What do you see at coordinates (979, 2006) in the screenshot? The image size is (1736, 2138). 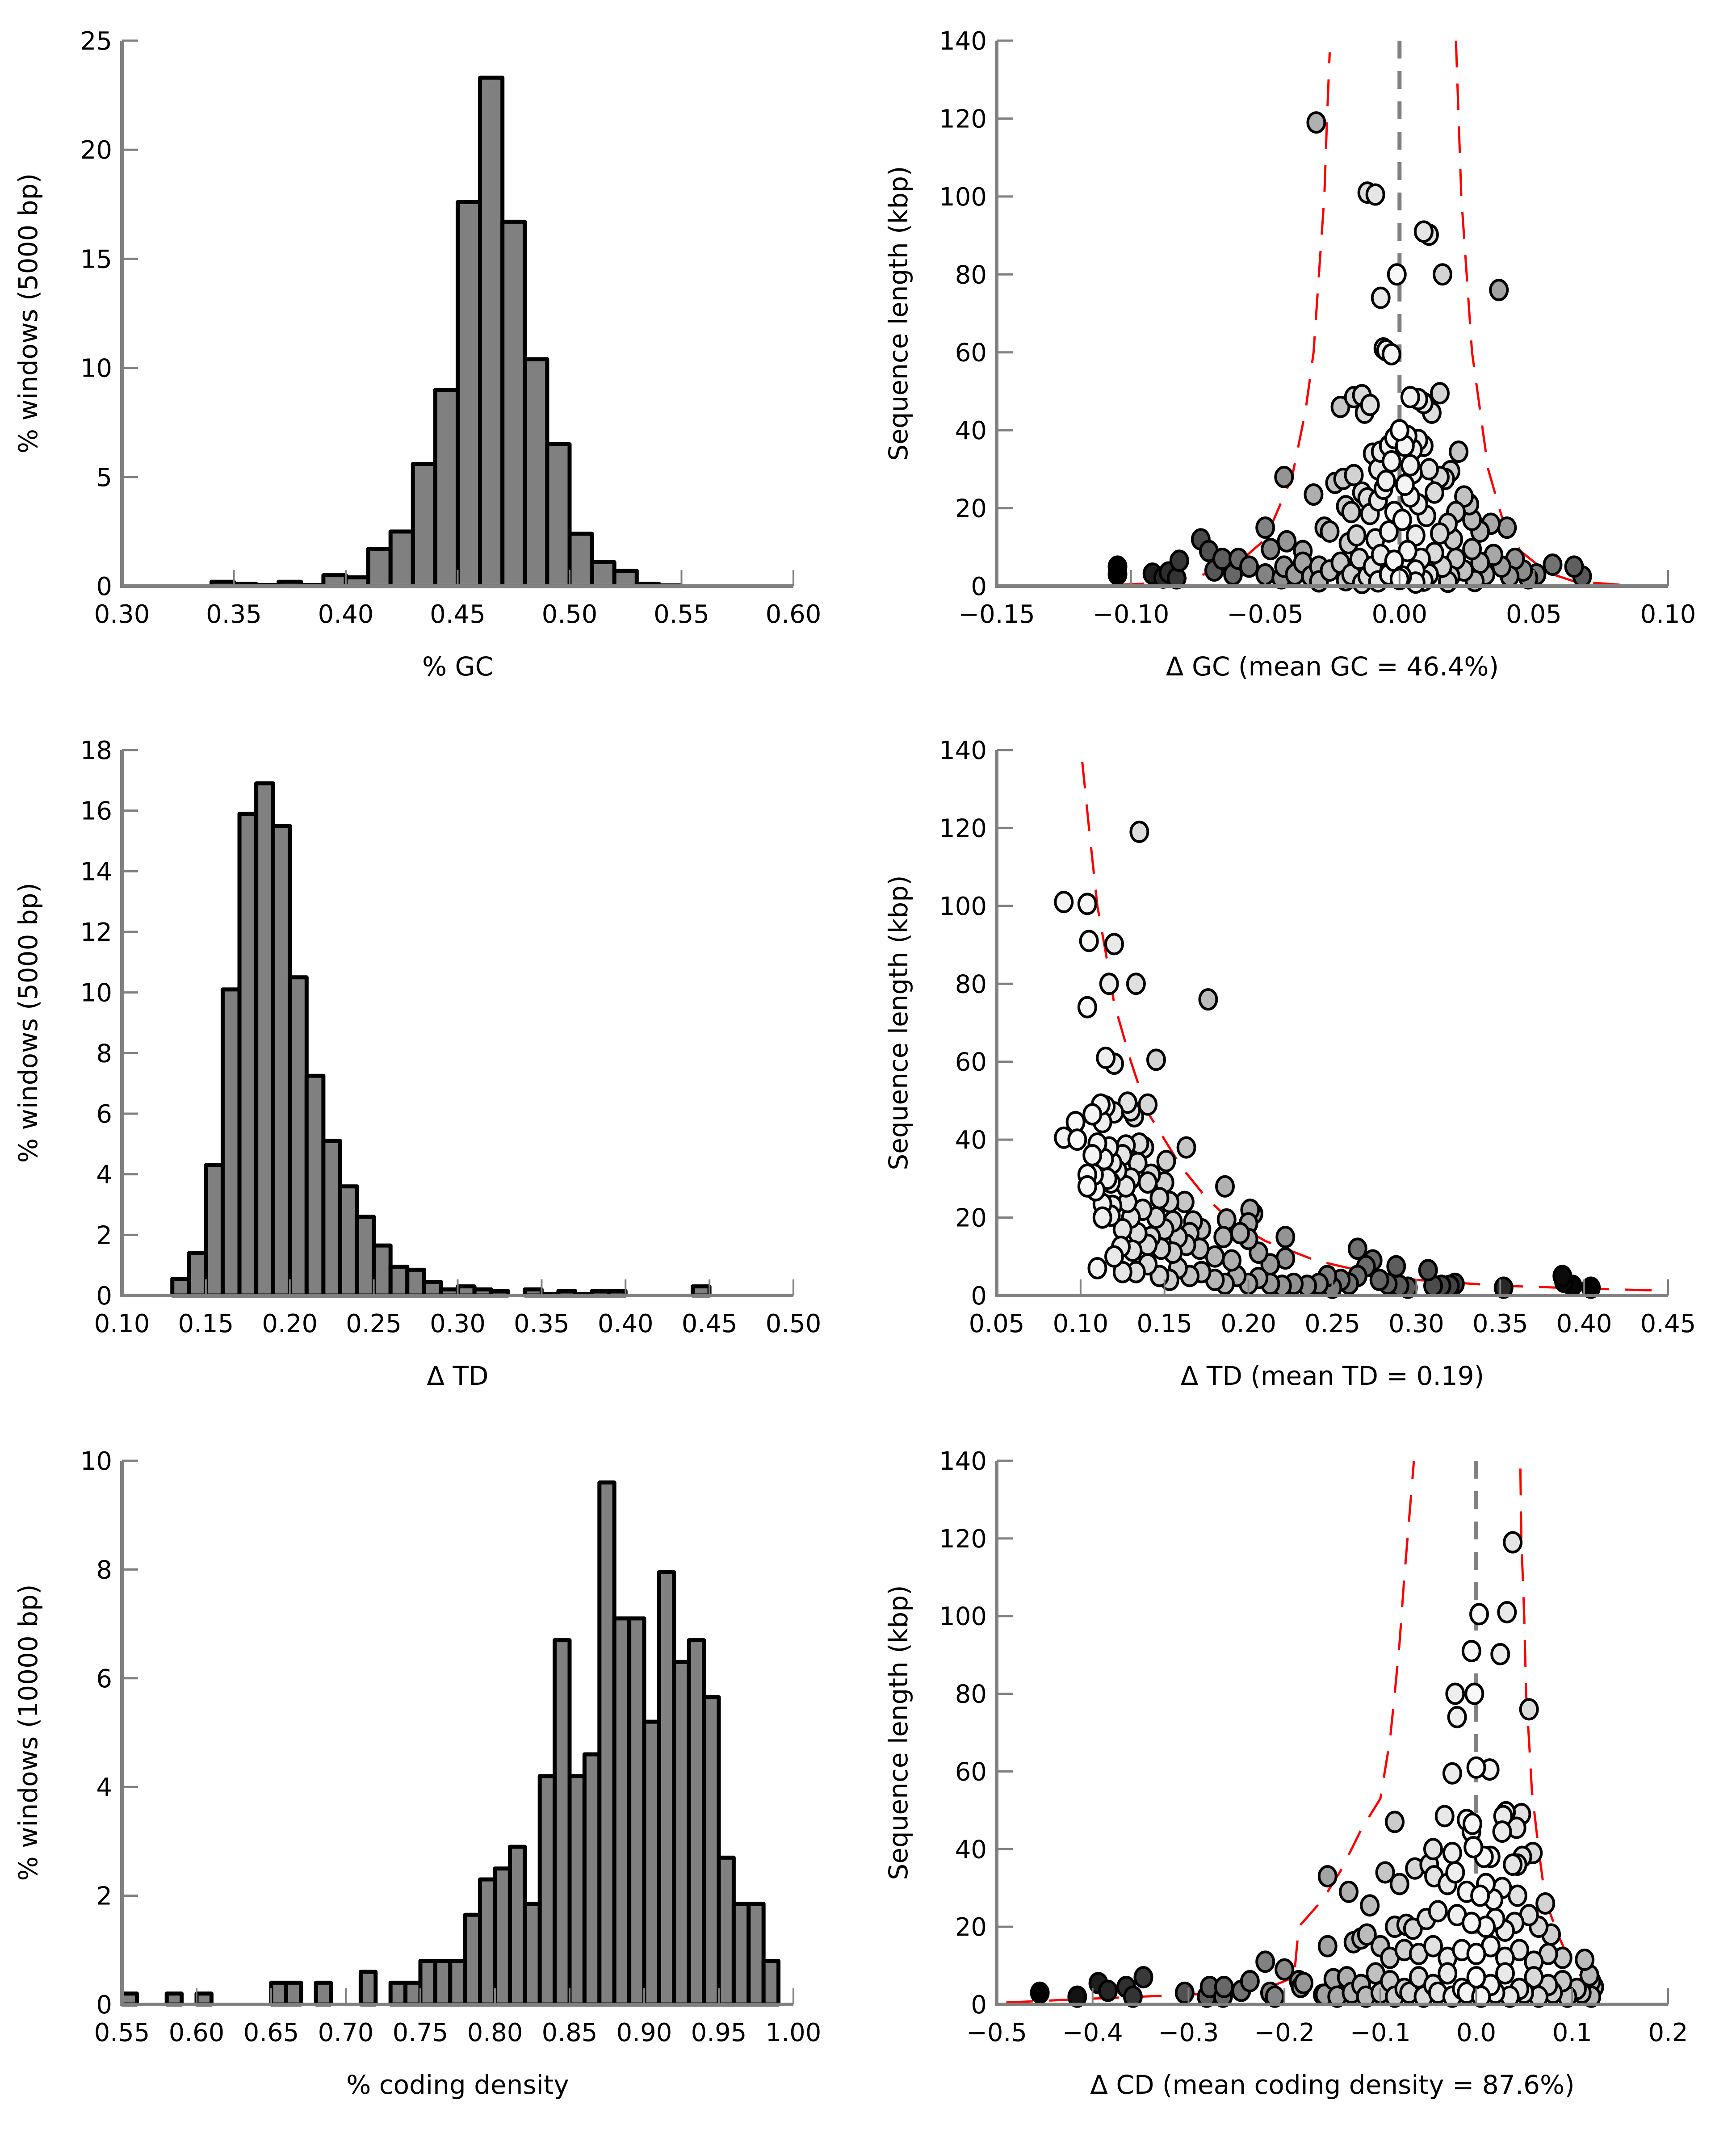 I see `y-tick-label: 0` at bounding box center [979, 2006].